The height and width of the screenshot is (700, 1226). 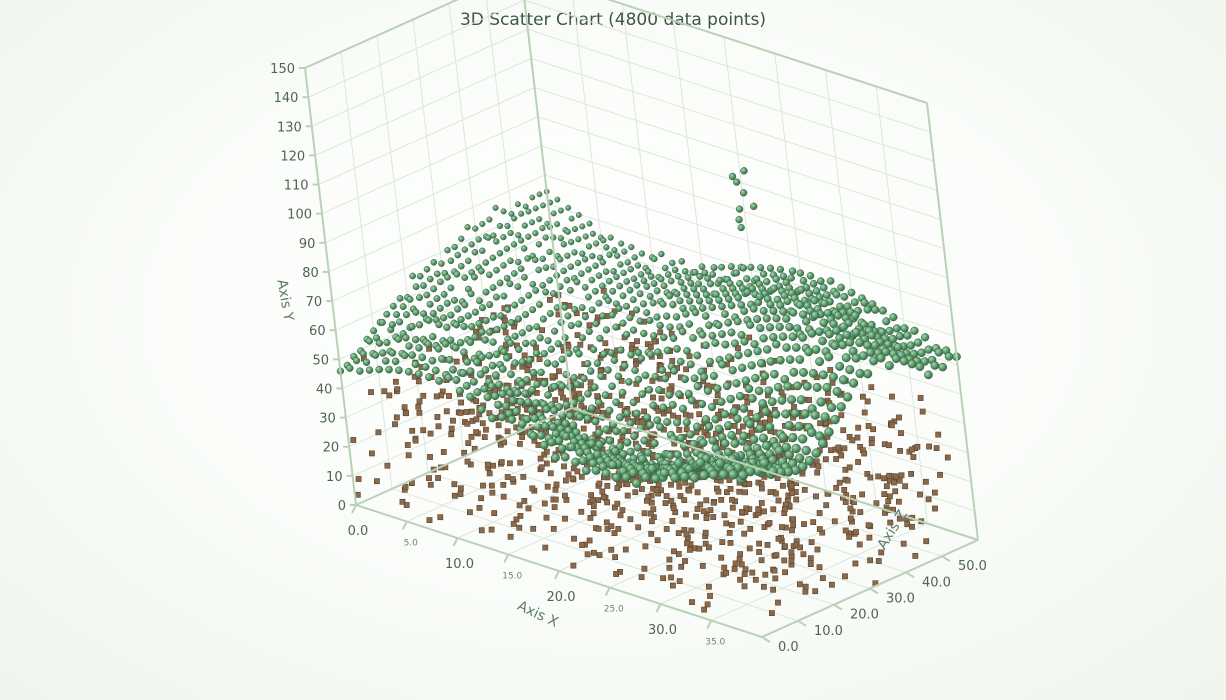 What do you see at coordinates (614, 610) in the screenshot?
I see `x-tick-label: 25.0` at bounding box center [614, 610].